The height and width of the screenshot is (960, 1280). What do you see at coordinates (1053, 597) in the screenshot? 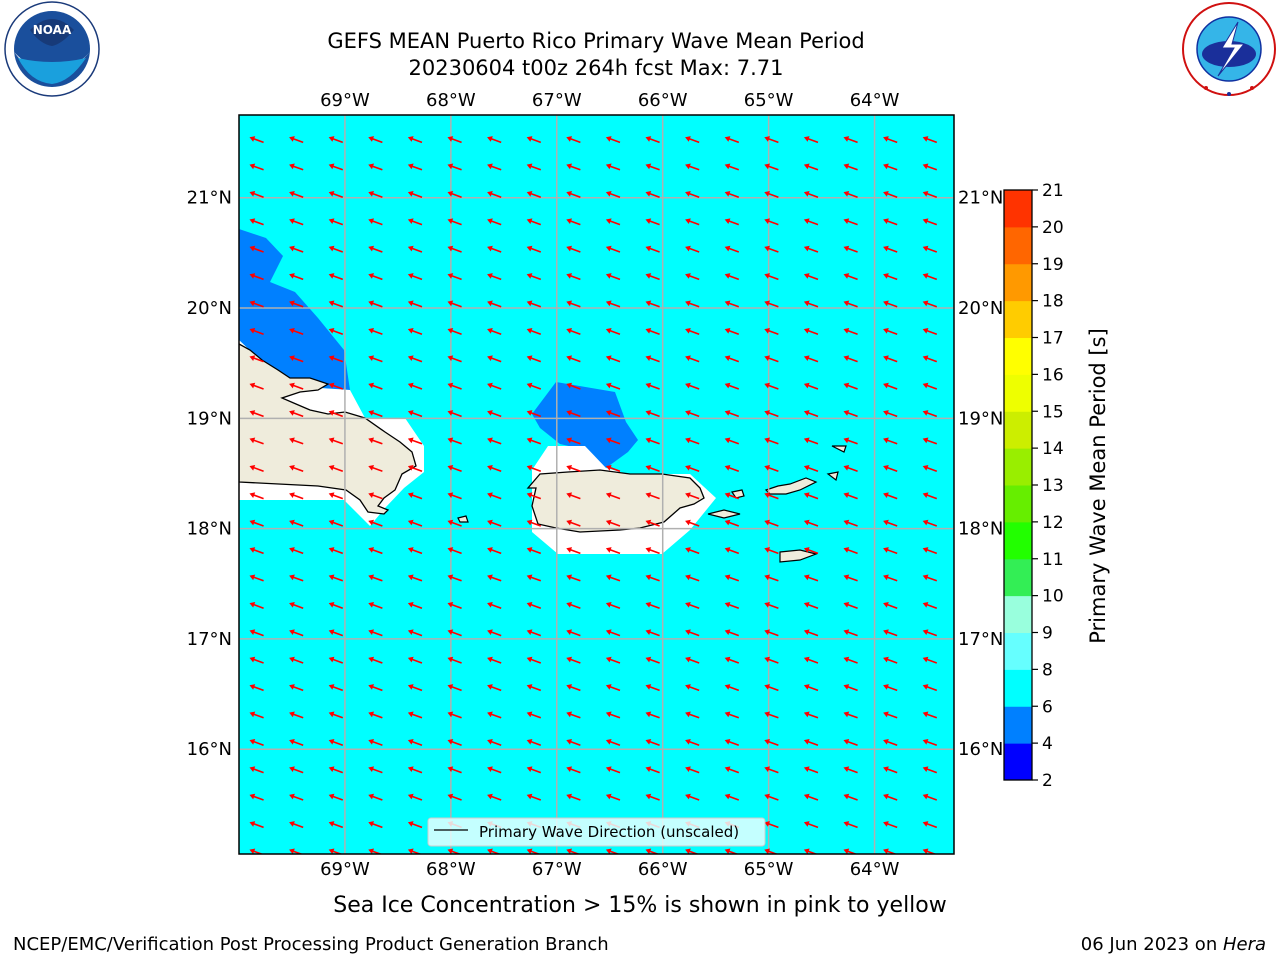
I see `colorbar-tick-label: 10` at bounding box center [1053, 597].